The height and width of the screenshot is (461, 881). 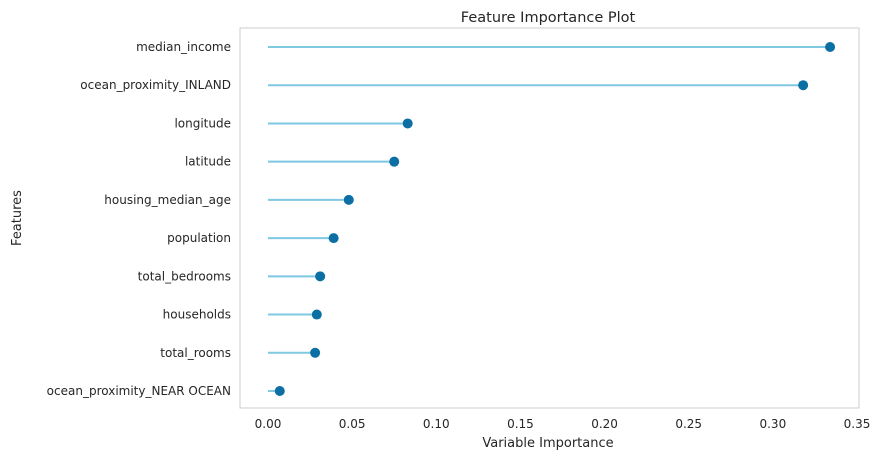 I want to click on x-tick-label-4: 0.20, so click(x=604, y=424).